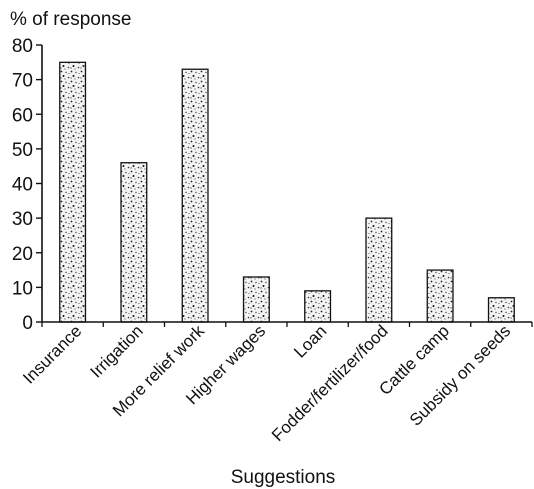 The height and width of the screenshot is (489, 534). Describe the element at coordinates (70, 19) in the screenshot. I see `y-axis-title: % of response` at that location.